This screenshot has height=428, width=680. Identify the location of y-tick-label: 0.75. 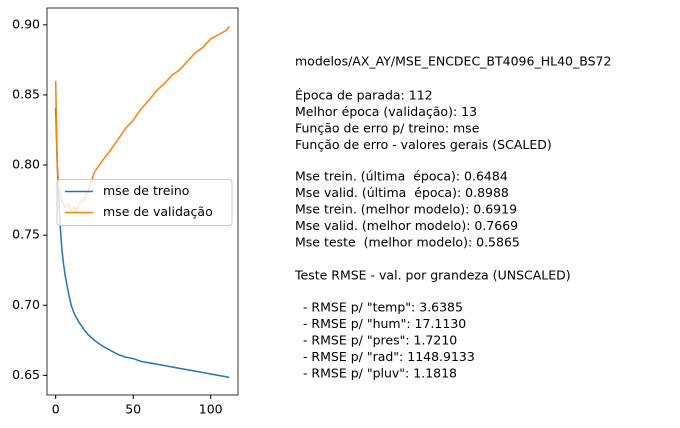
(26, 234).